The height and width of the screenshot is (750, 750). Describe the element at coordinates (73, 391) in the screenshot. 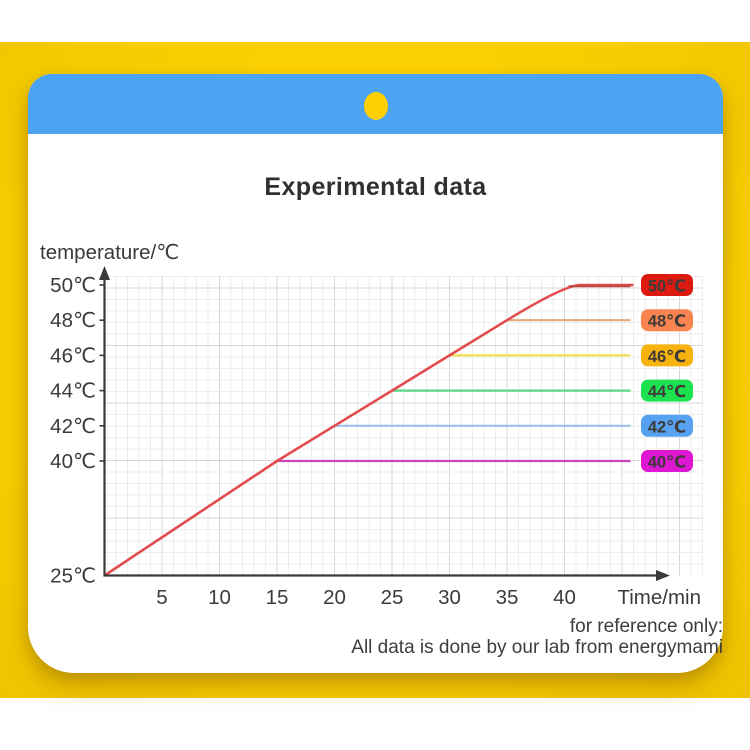

I see `y-tick-label: 44℃` at that location.